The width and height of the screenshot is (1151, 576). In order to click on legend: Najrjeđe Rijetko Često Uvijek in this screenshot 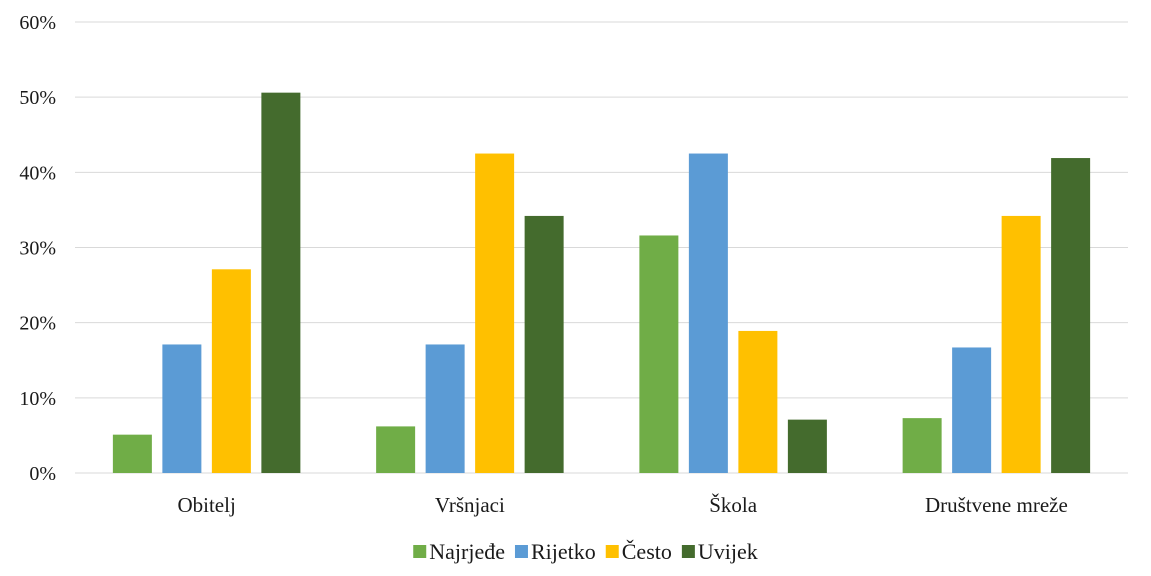, I will do `click(585, 551)`.